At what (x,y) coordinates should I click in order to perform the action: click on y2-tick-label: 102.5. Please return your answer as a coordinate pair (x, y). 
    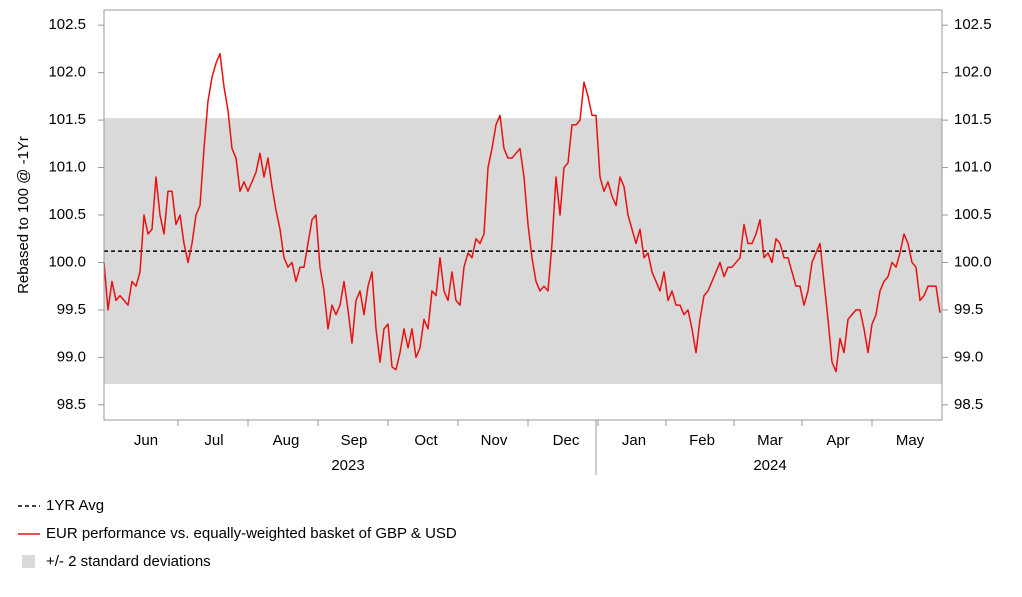
    Looking at the image, I should click on (973, 24).